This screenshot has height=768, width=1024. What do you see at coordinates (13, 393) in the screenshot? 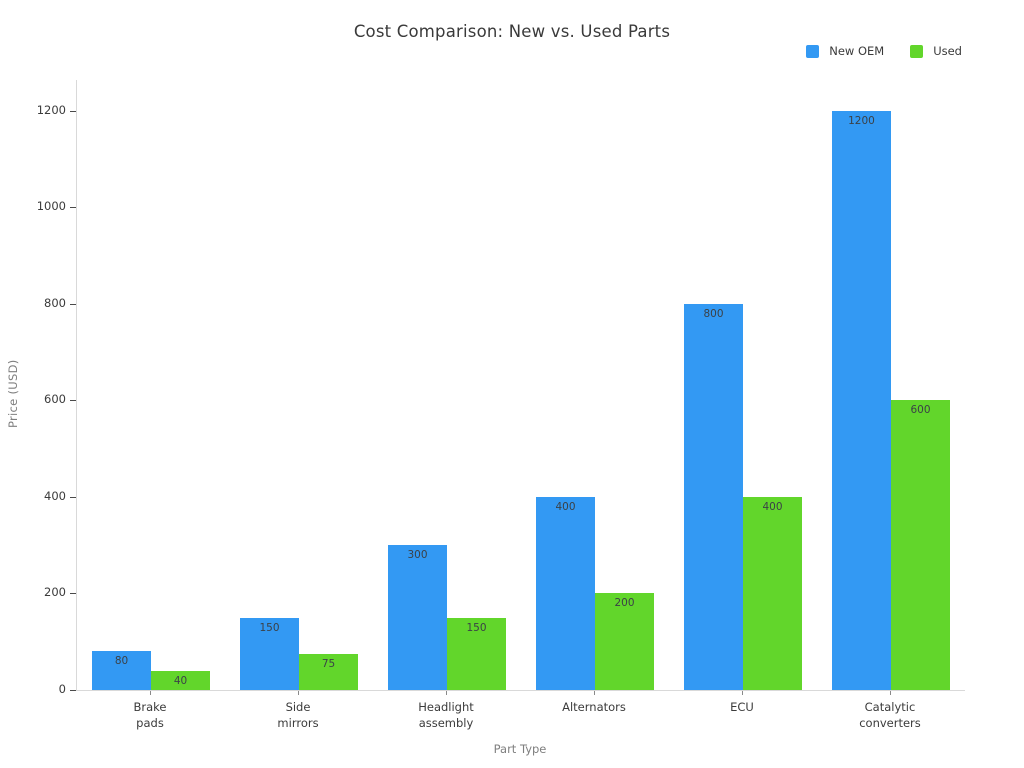
I see `y-axis-title: Price (USD)` at bounding box center [13, 393].